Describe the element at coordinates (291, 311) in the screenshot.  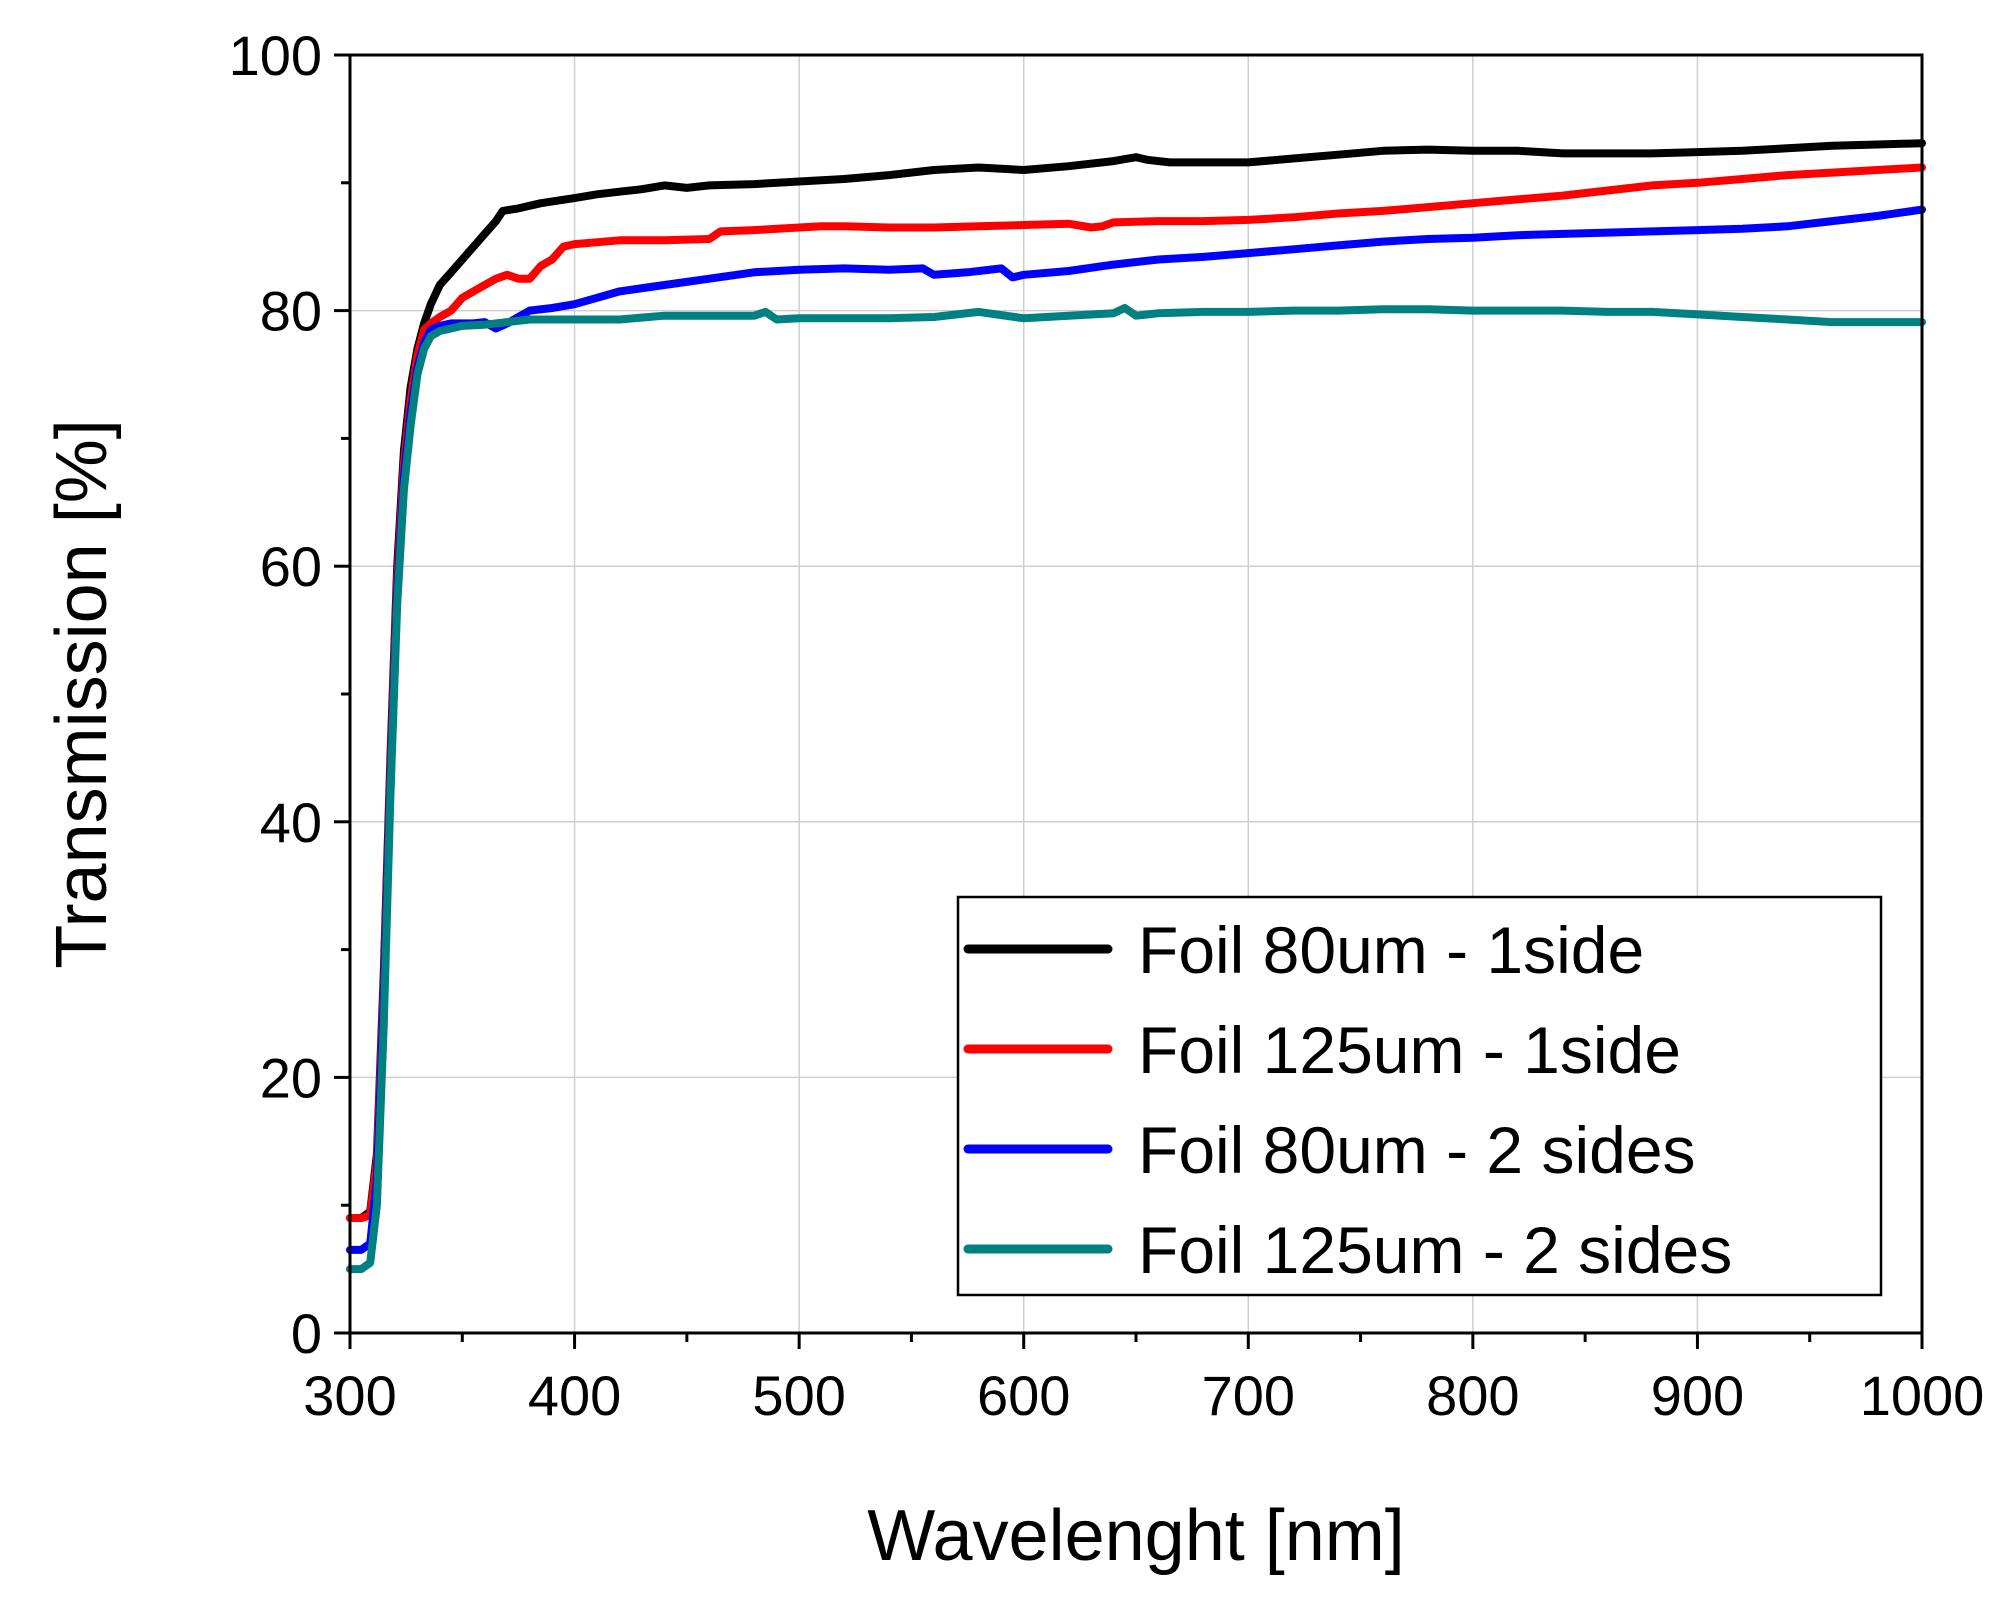
I see `y-tick-label-80: 80` at that location.